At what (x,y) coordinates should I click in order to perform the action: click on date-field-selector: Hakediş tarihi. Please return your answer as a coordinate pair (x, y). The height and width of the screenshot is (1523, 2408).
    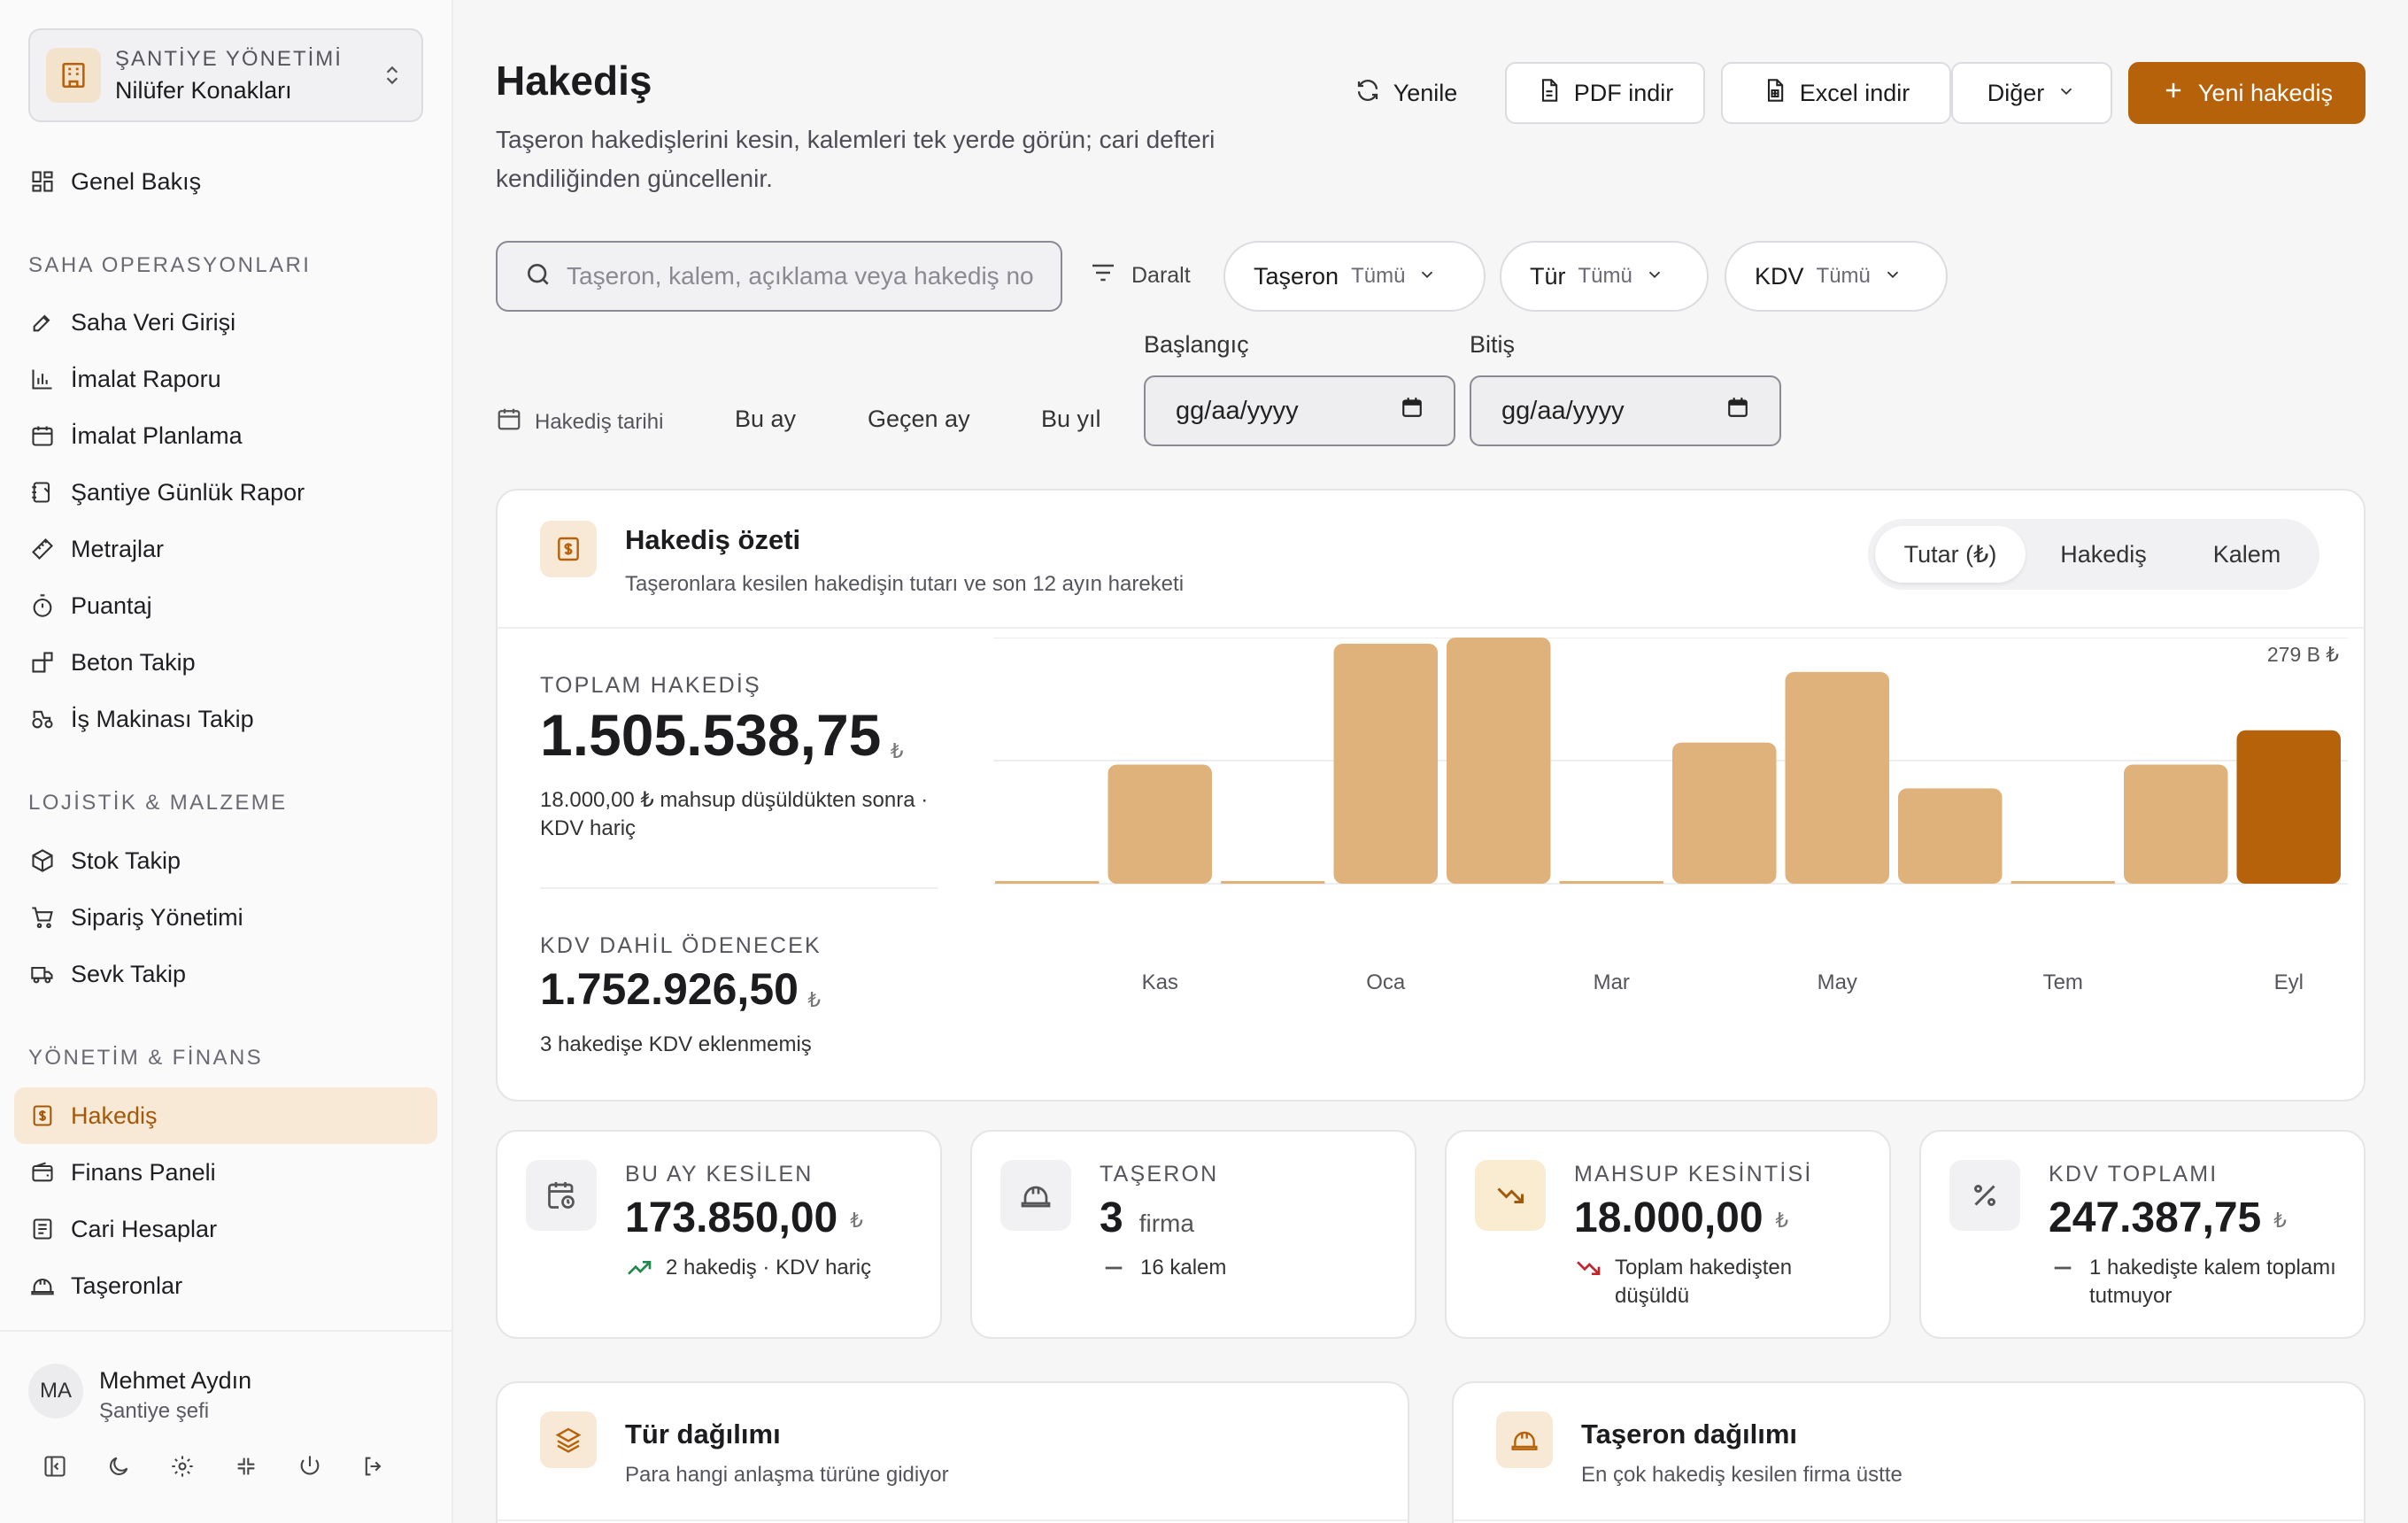
    Looking at the image, I should click on (580, 422).